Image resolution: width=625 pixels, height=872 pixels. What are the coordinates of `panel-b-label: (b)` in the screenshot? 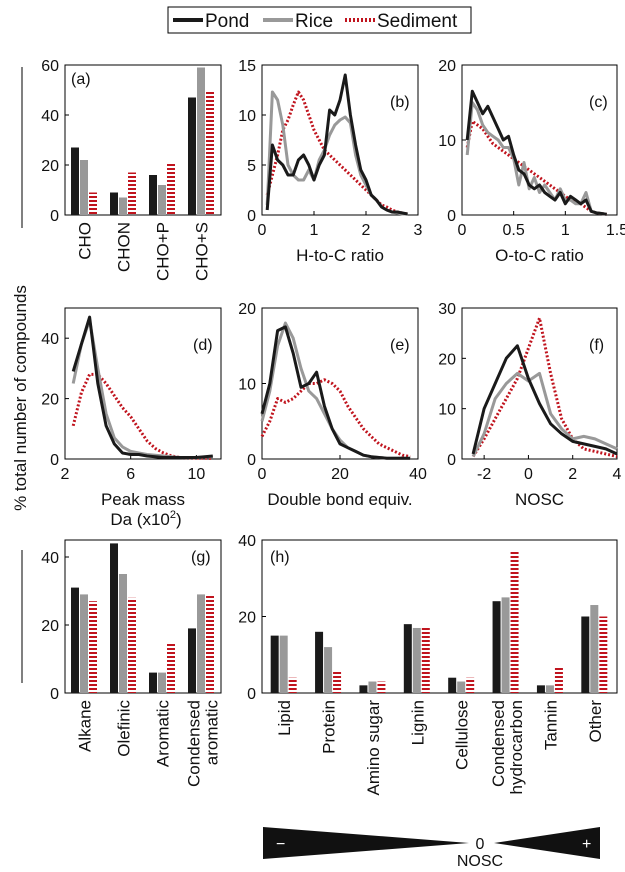 It's located at (400, 102).